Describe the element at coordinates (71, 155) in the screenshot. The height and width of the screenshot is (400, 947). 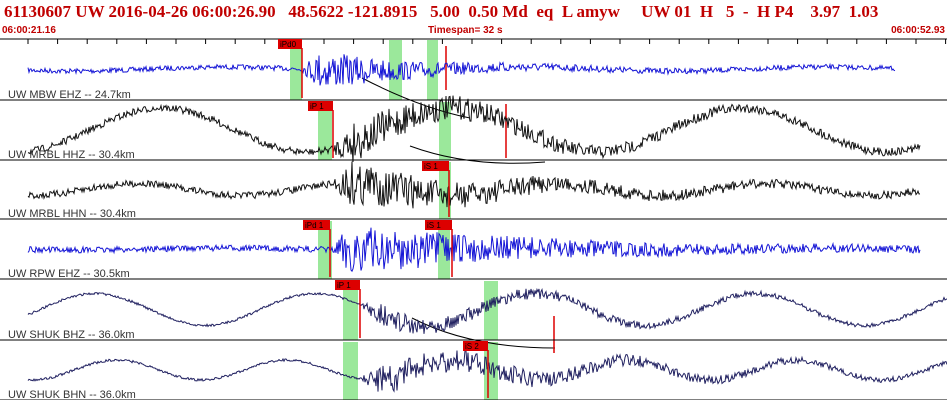
I see `trace-label: UW MRBL HHZ -- 30.4km` at that location.